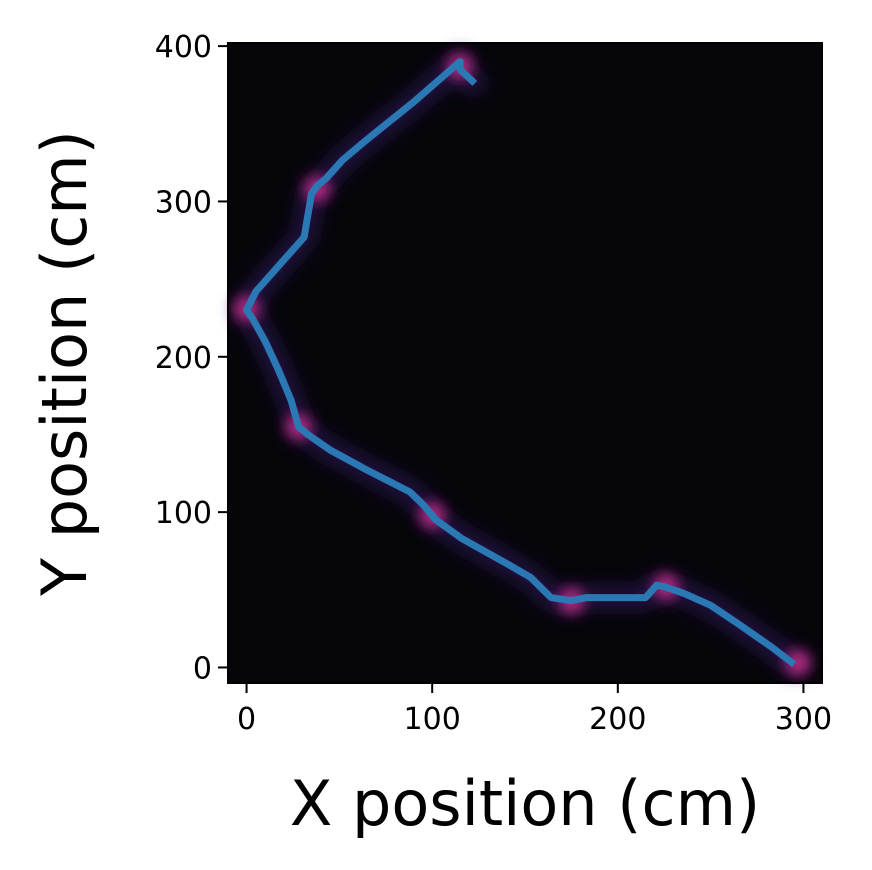 The height and width of the screenshot is (870, 872). I want to click on y-tick-label: 200, so click(183, 358).